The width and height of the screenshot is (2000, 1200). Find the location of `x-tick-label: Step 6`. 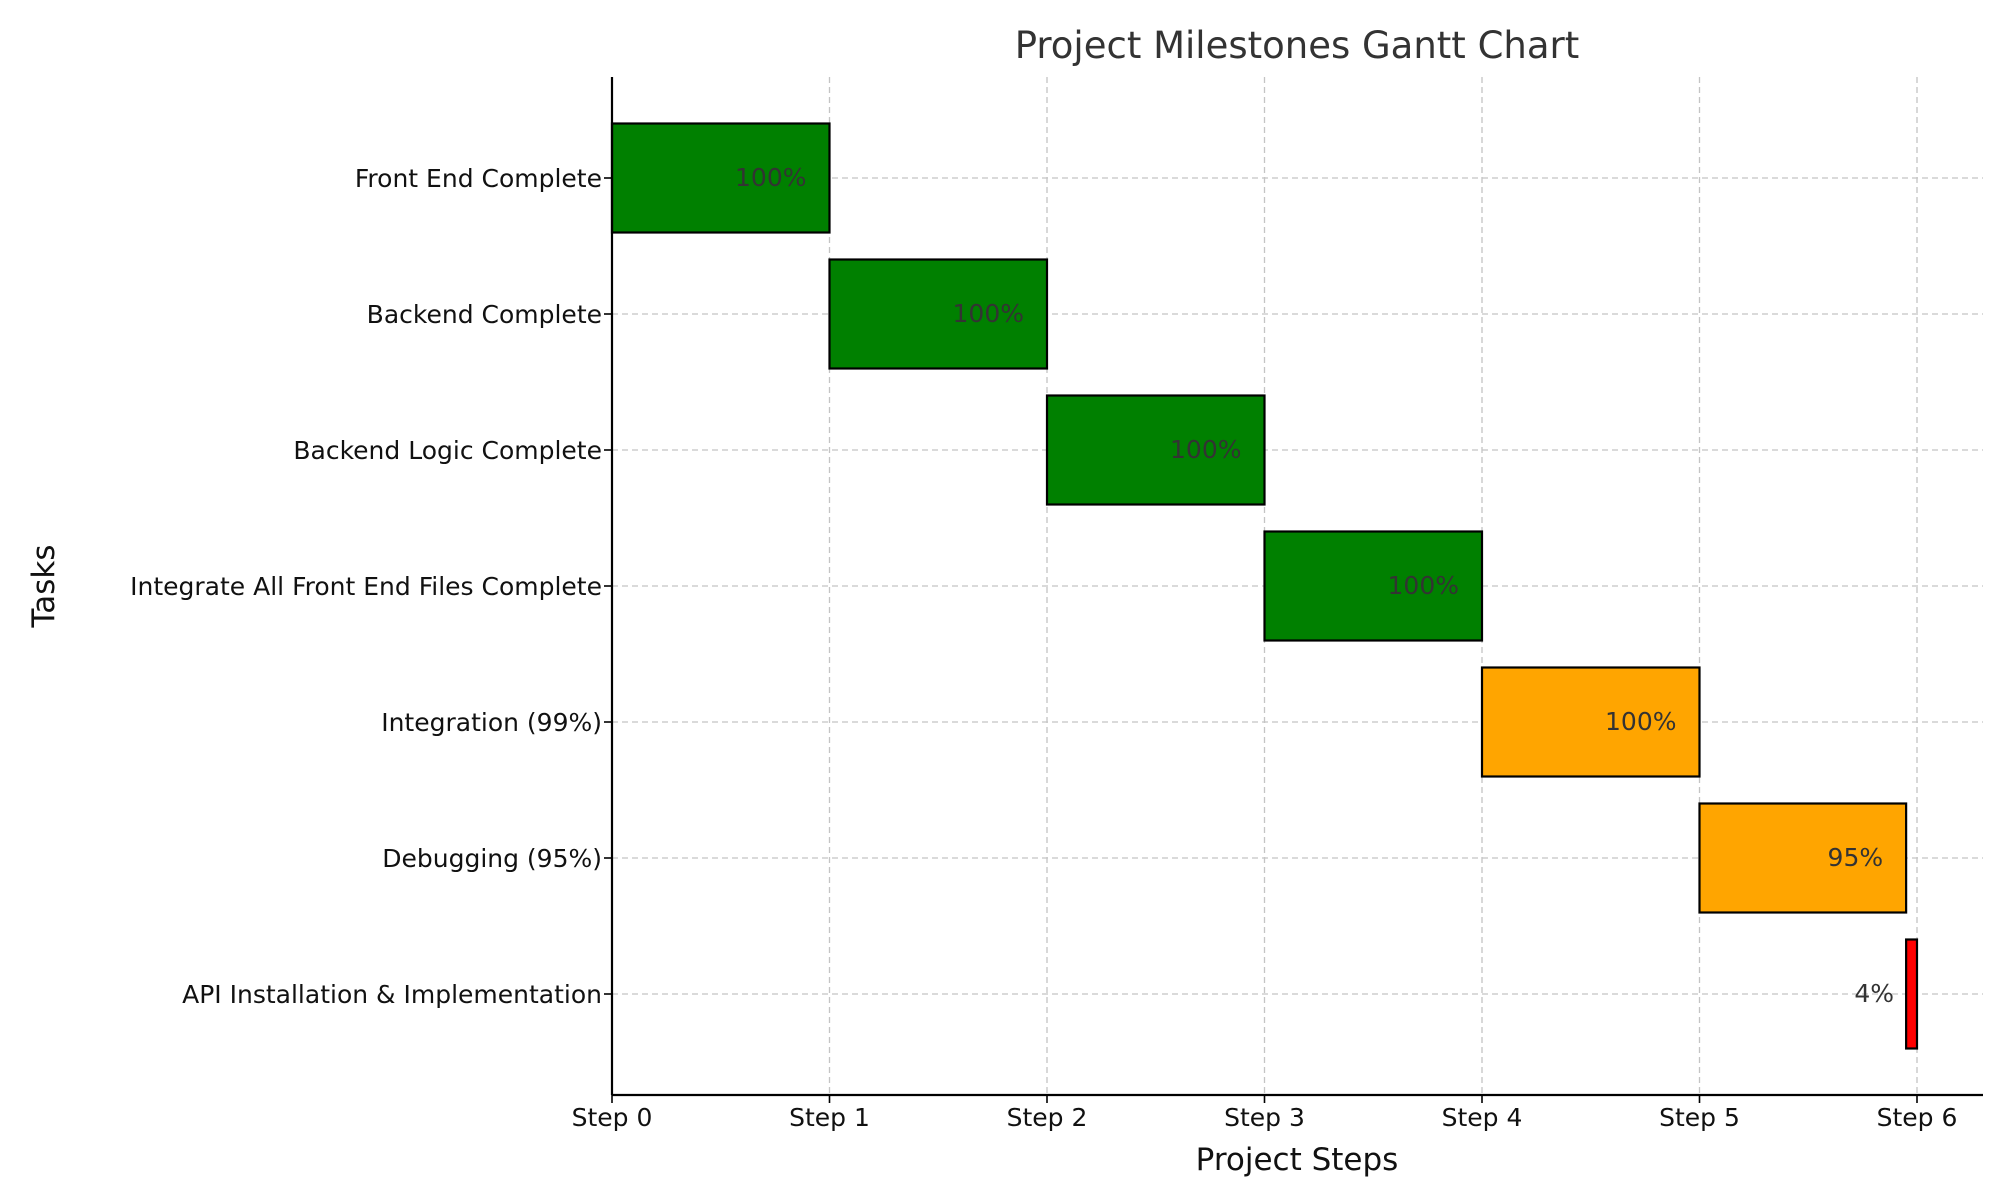

x-tick-label: Step 6 is located at coordinates (1917, 1117).